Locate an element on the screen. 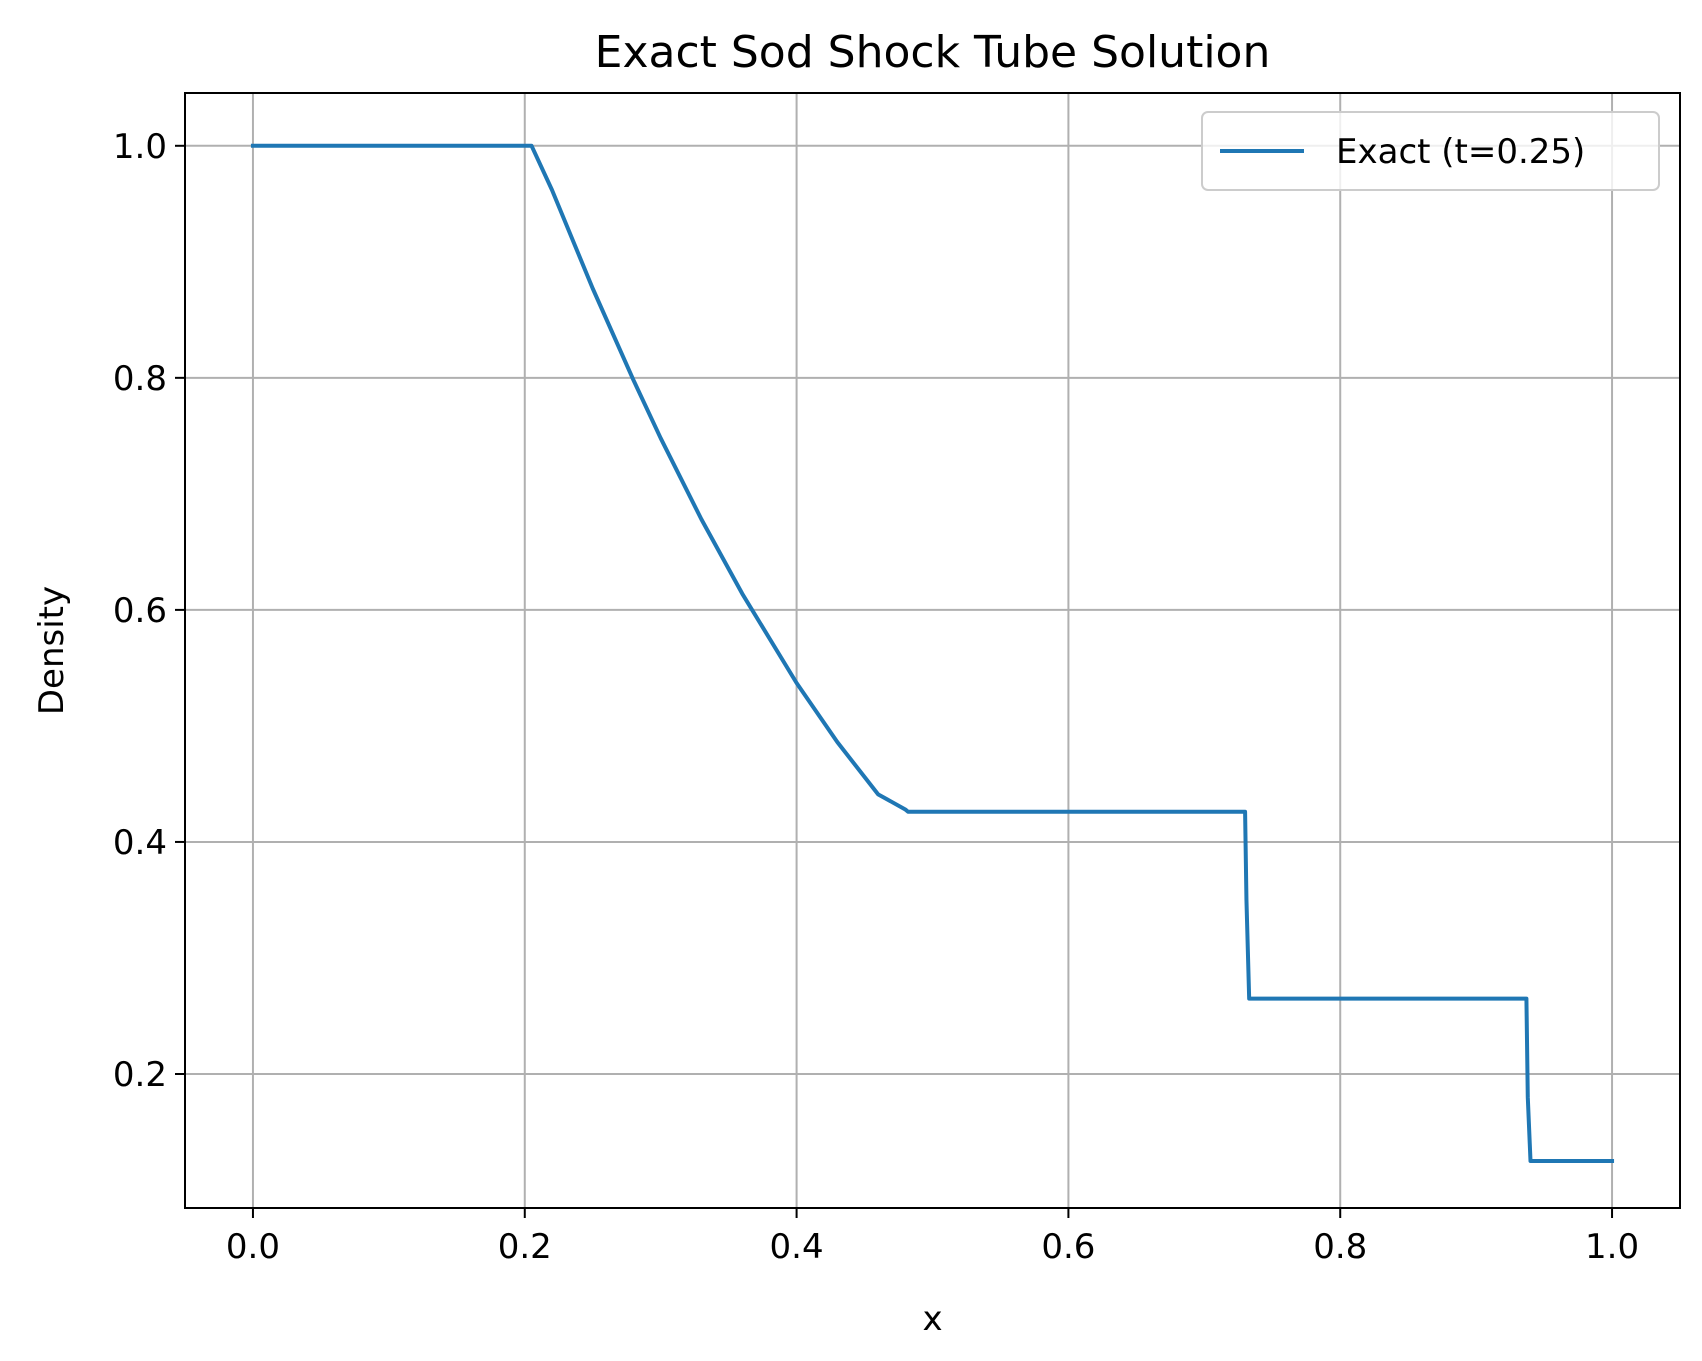  legend: Exact (t=0.25) is located at coordinates (1430, 151).